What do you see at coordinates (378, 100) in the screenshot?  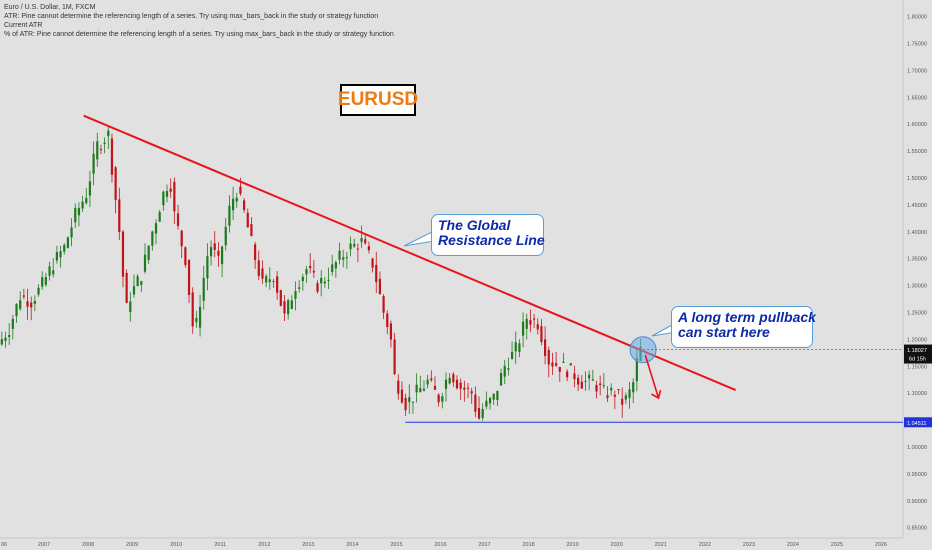 I see `symbol-tag: EURUSD` at bounding box center [378, 100].